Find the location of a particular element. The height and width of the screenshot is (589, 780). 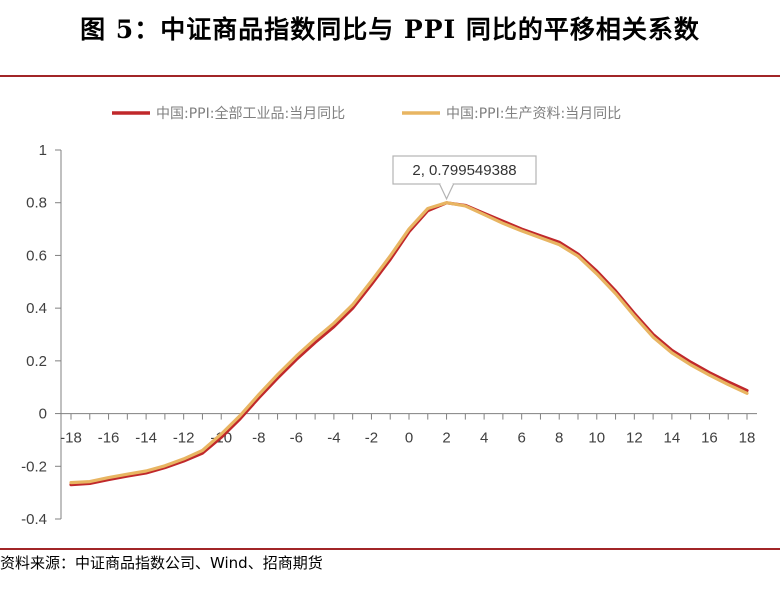

tooltip-box is located at coordinates (464, 170).